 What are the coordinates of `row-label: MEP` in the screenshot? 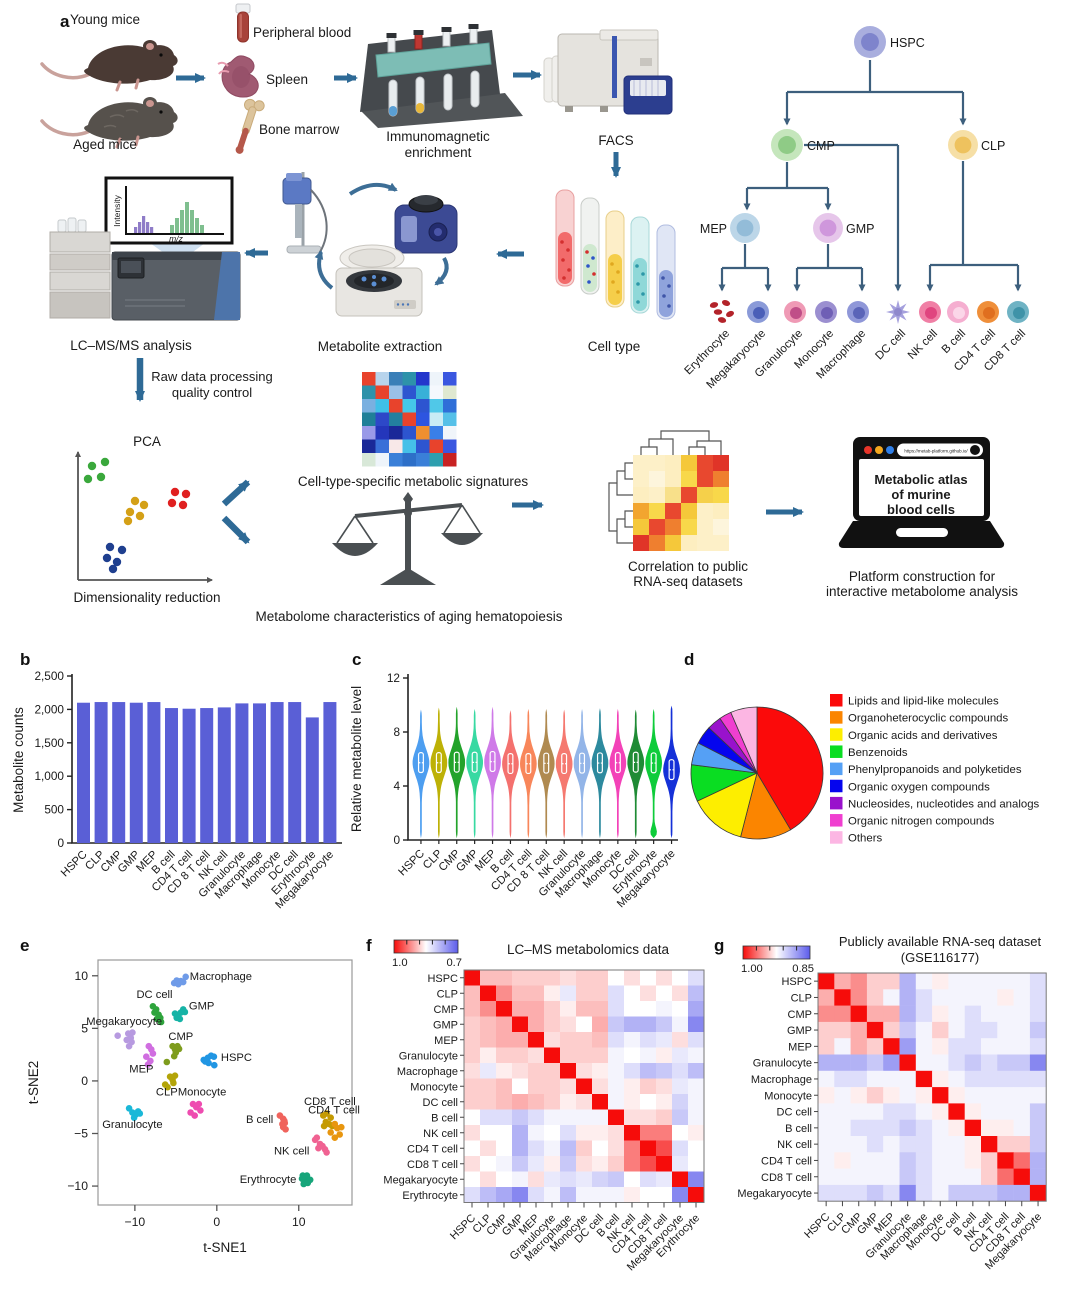 It's located at (800, 1047).